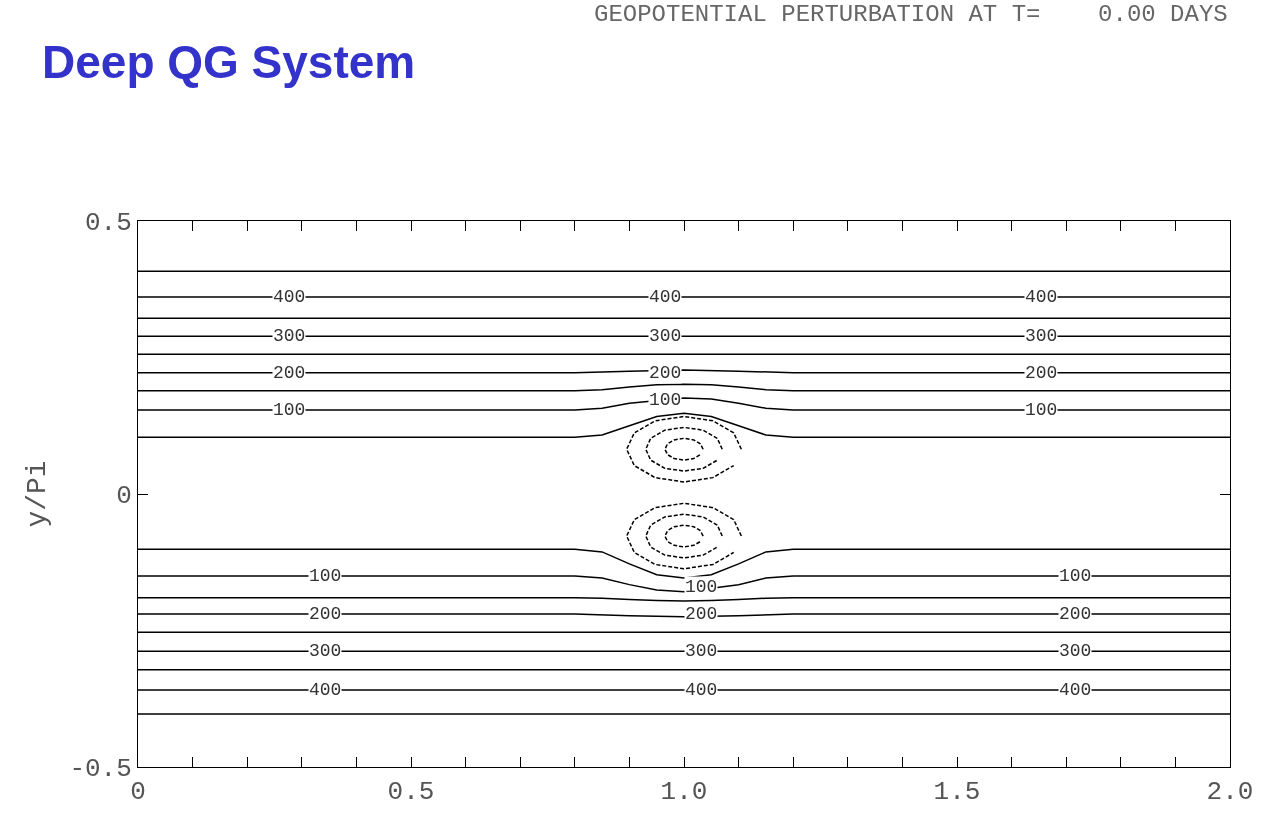  I want to click on chart-subtitle: GEOPOTENTIAL PERTURBATION AT T= 0.00 DAYS, so click(911, 14).